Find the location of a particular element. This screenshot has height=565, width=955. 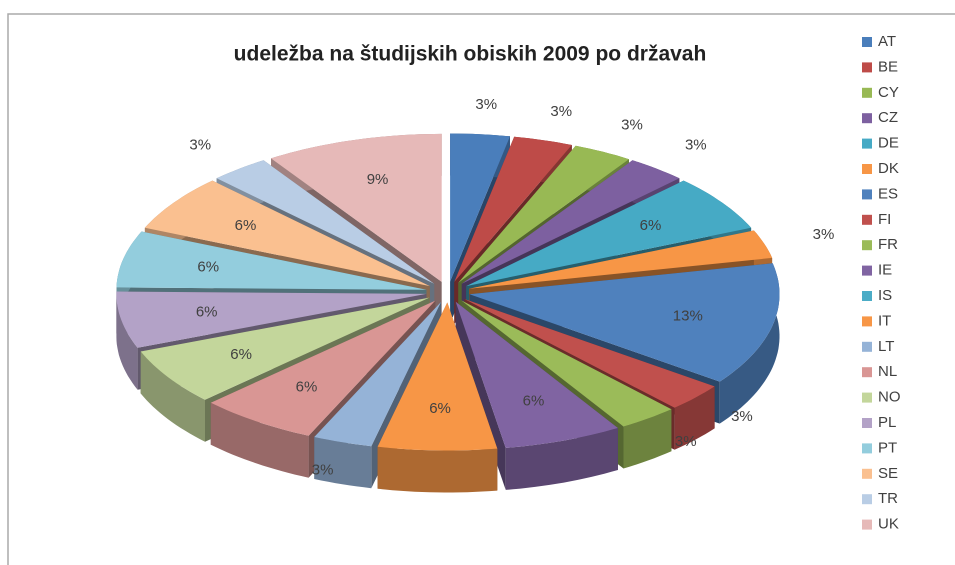

legend-label: NL is located at coordinates (887, 371).